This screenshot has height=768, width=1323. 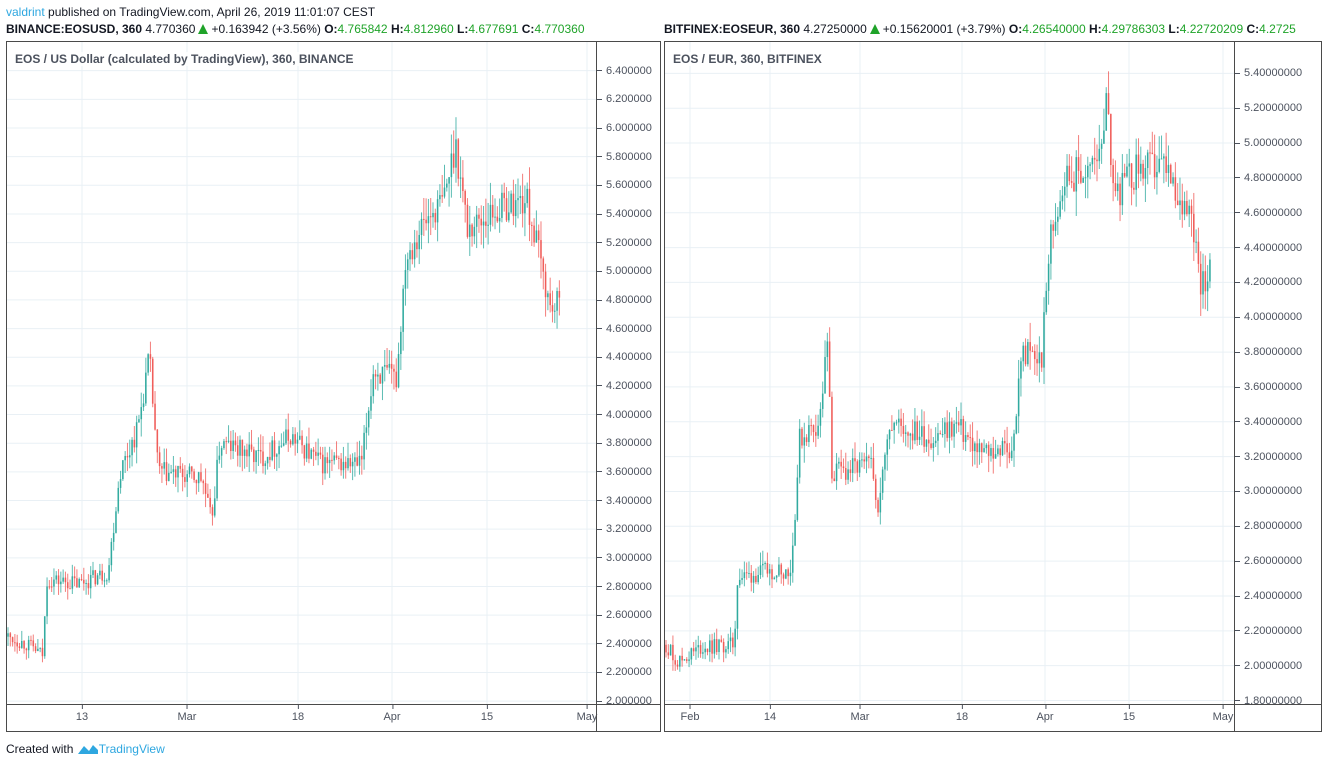 I want to click on tradingview-link: TradingView, so click(x=131, y=749).